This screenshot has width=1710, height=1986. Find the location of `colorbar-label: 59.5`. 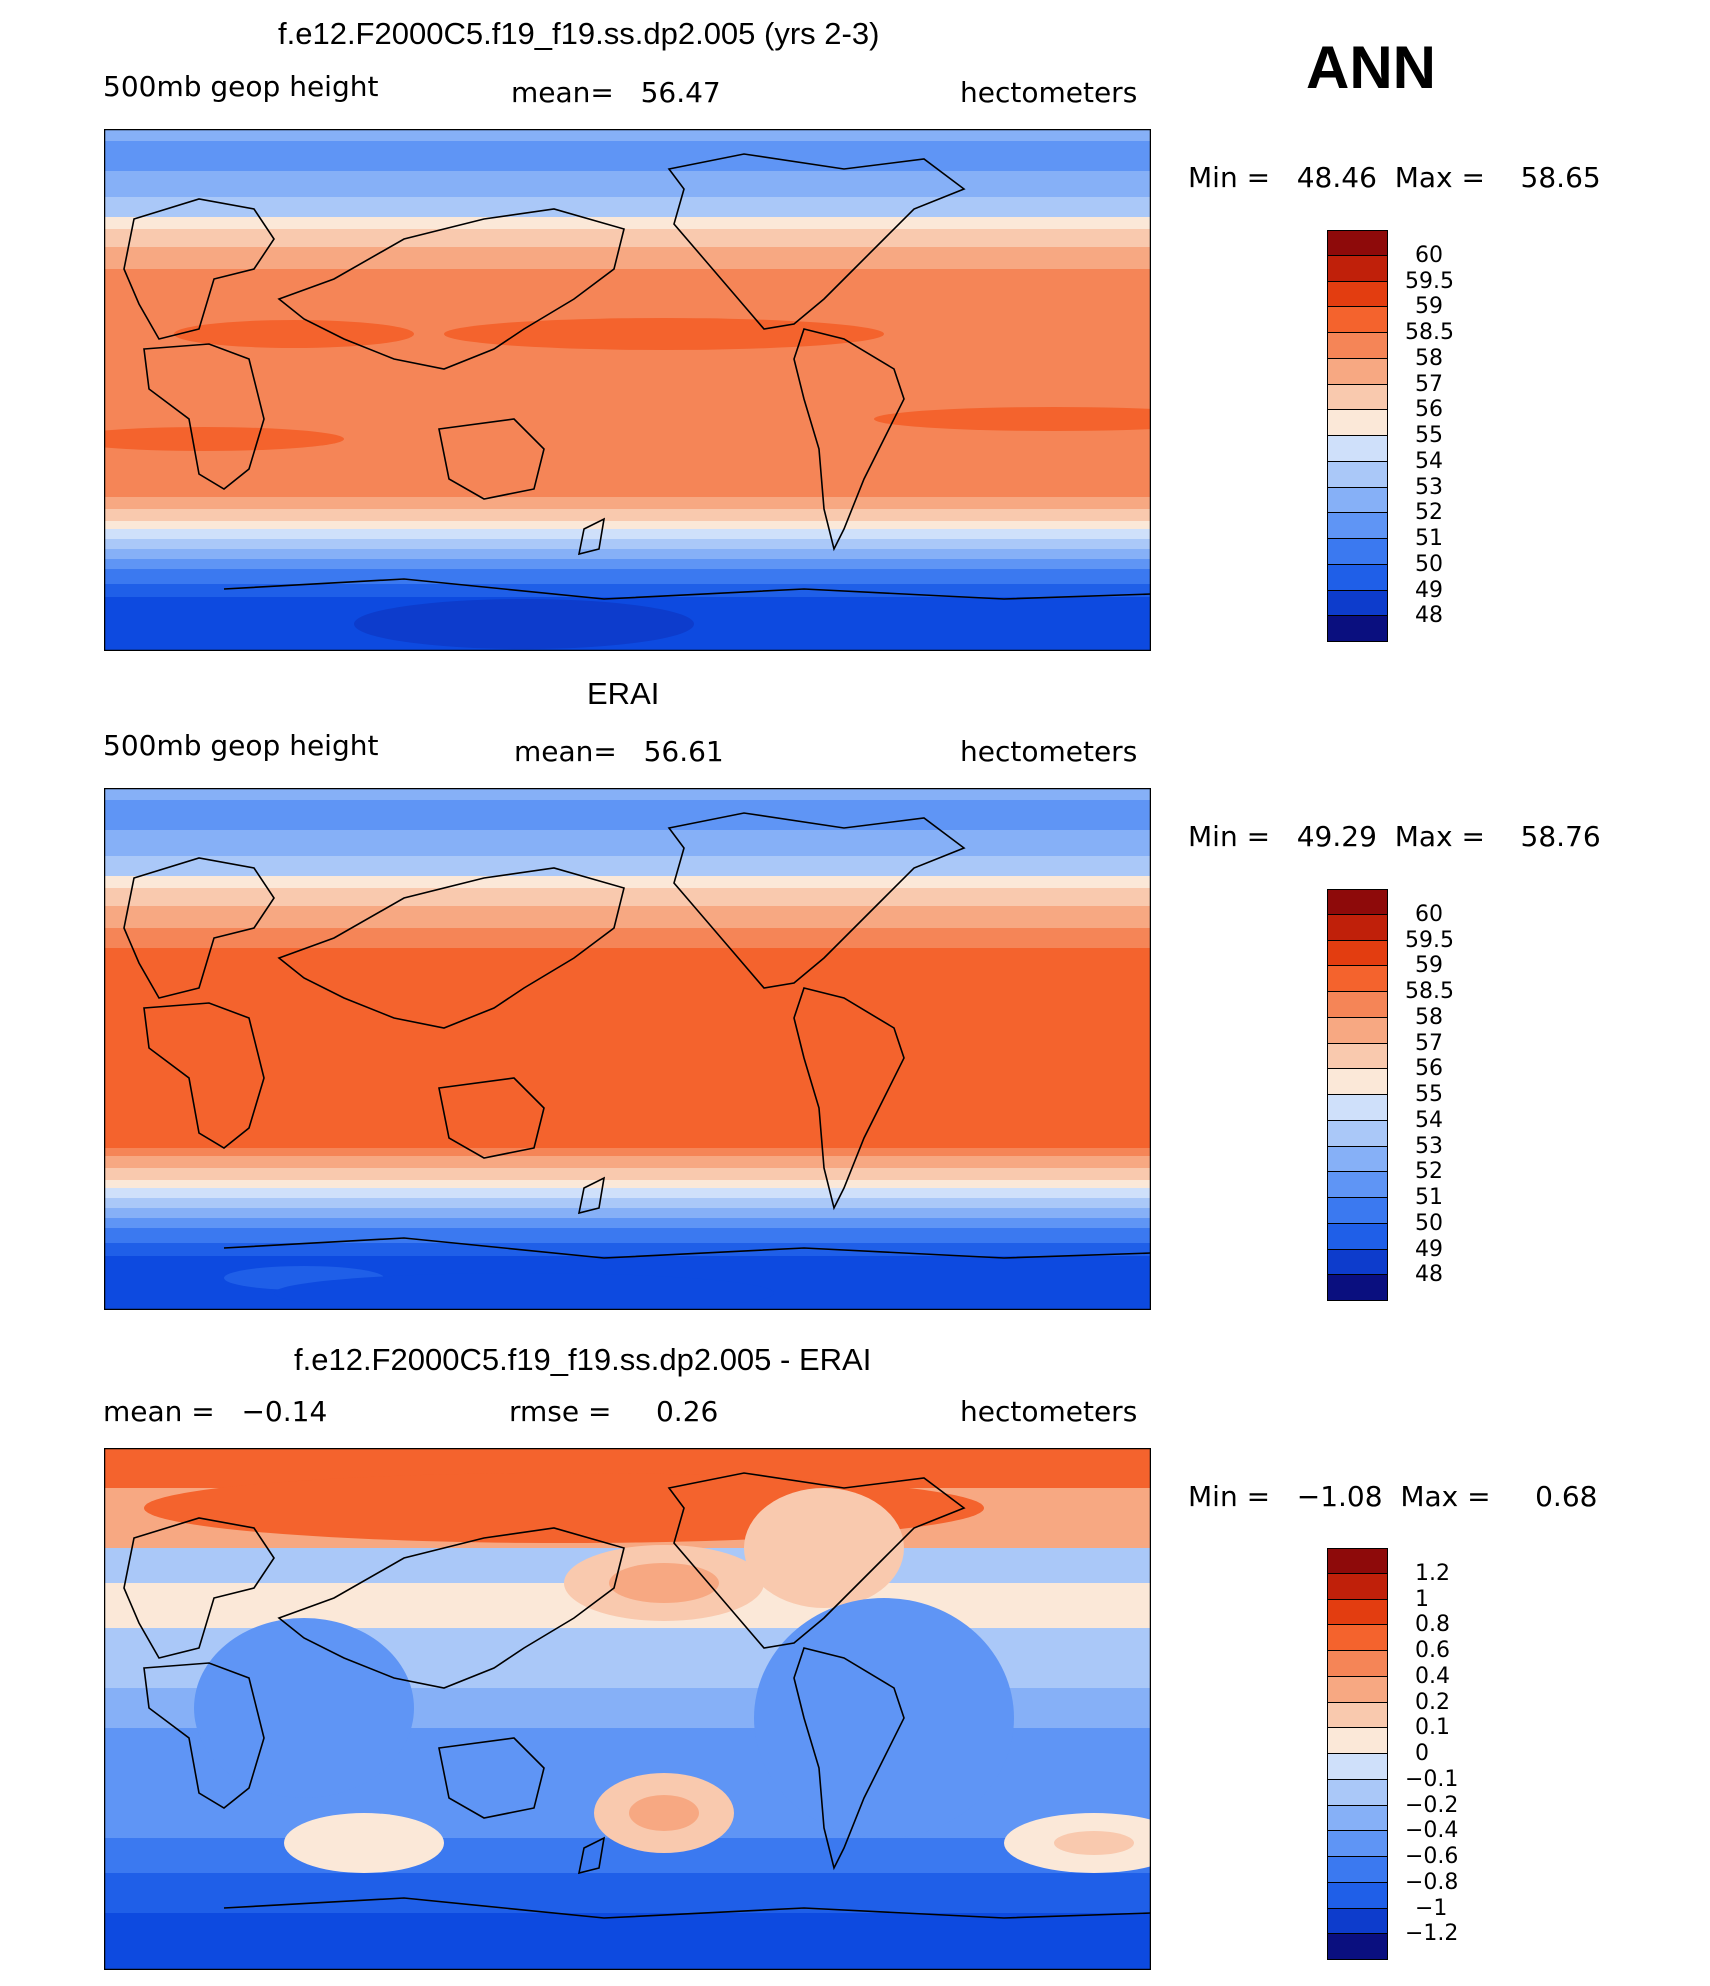

colorbar-label: 59.5 is located at coordinates (1429, 940).